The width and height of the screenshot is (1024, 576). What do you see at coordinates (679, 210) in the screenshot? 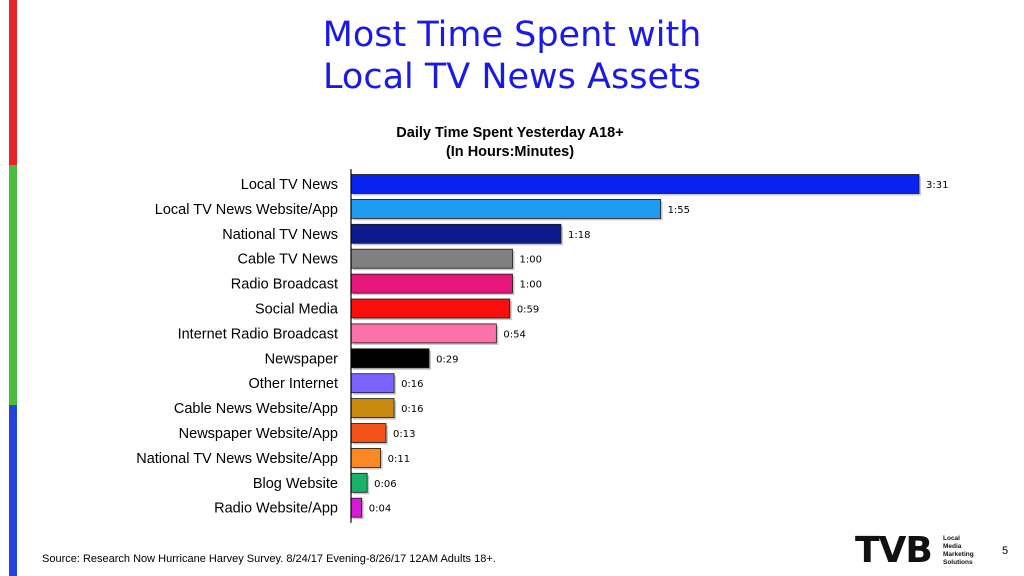
I see `data-label: 1:55` at bounding box center [679, 210].